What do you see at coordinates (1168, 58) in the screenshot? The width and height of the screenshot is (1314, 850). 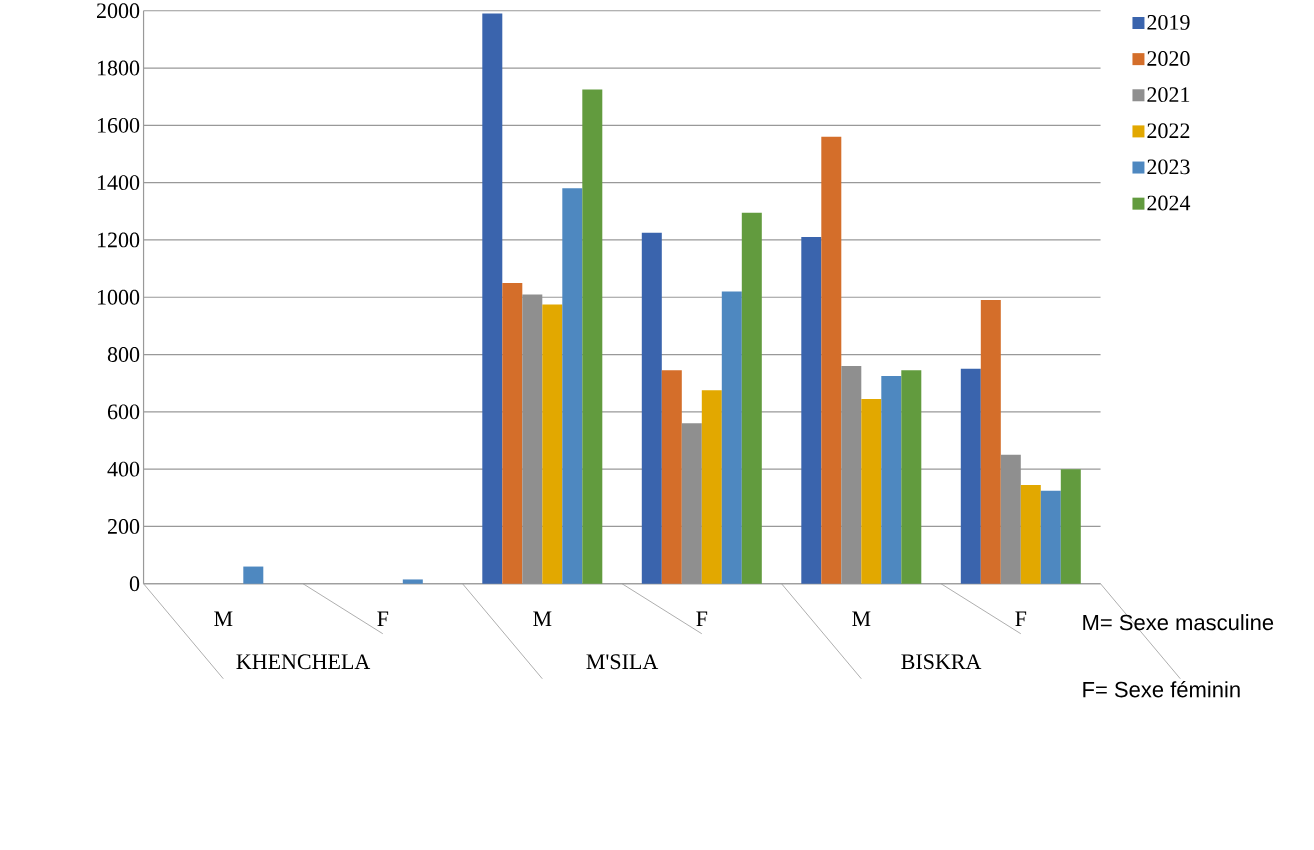 I see `legend-label: 2020` at bounding box center [1168, 58].